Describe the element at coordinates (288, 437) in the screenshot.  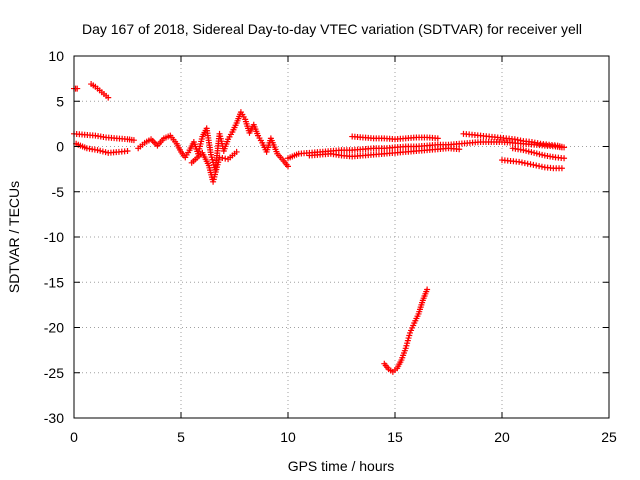
I see `x-tick-label: 10` at that location.